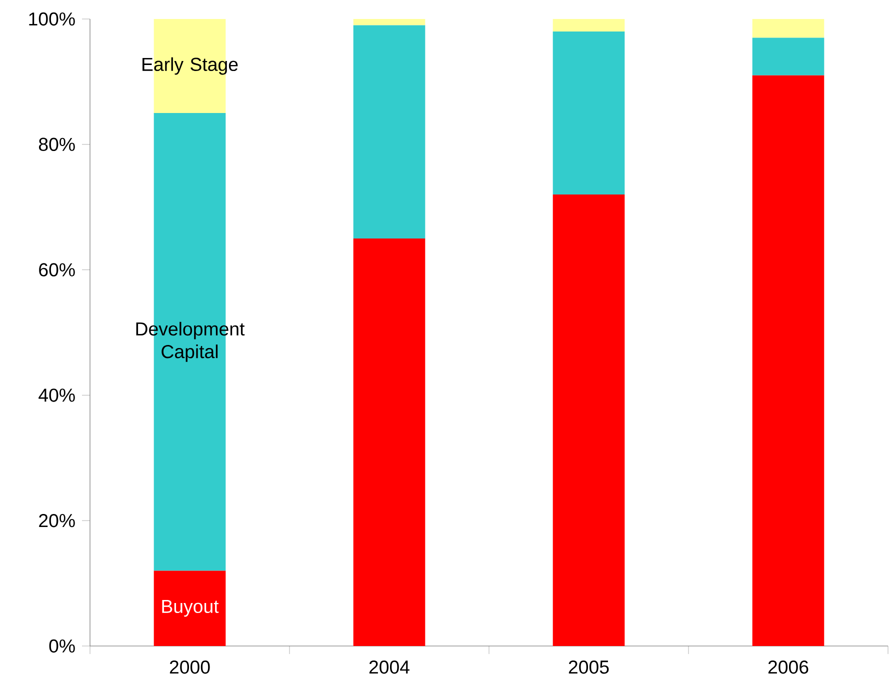  Describe the element at coordinates (389, 667) in the screenshot. I see `x-tick-label: 2004` at that location.